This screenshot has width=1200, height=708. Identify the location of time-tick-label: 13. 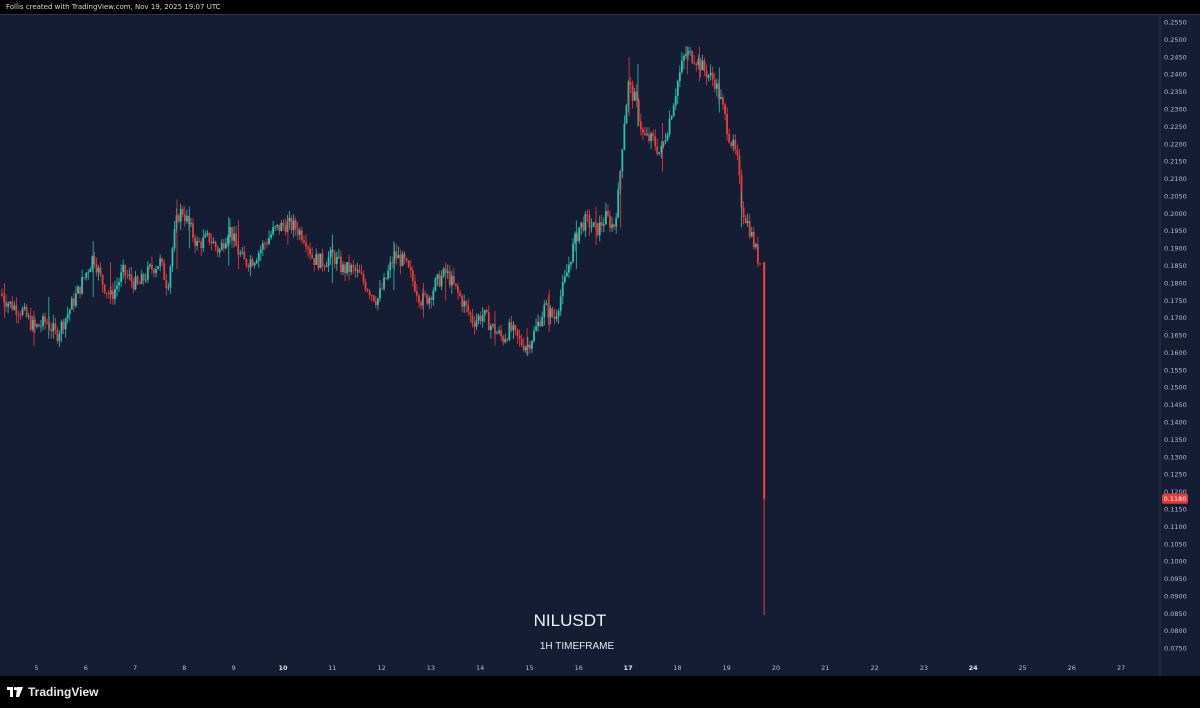
(431, 668).